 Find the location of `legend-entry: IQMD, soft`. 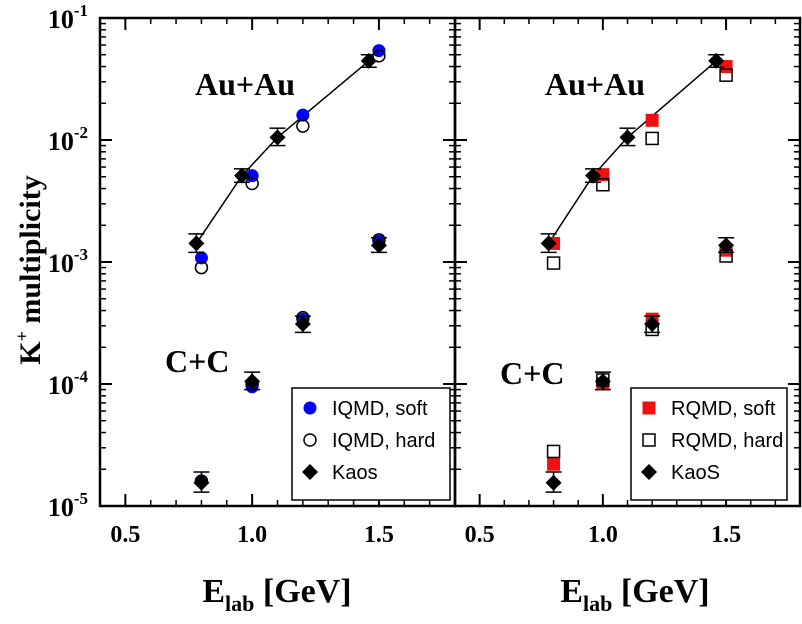

legend-entry: IQMD, soft is located at coordinates (380, 409).